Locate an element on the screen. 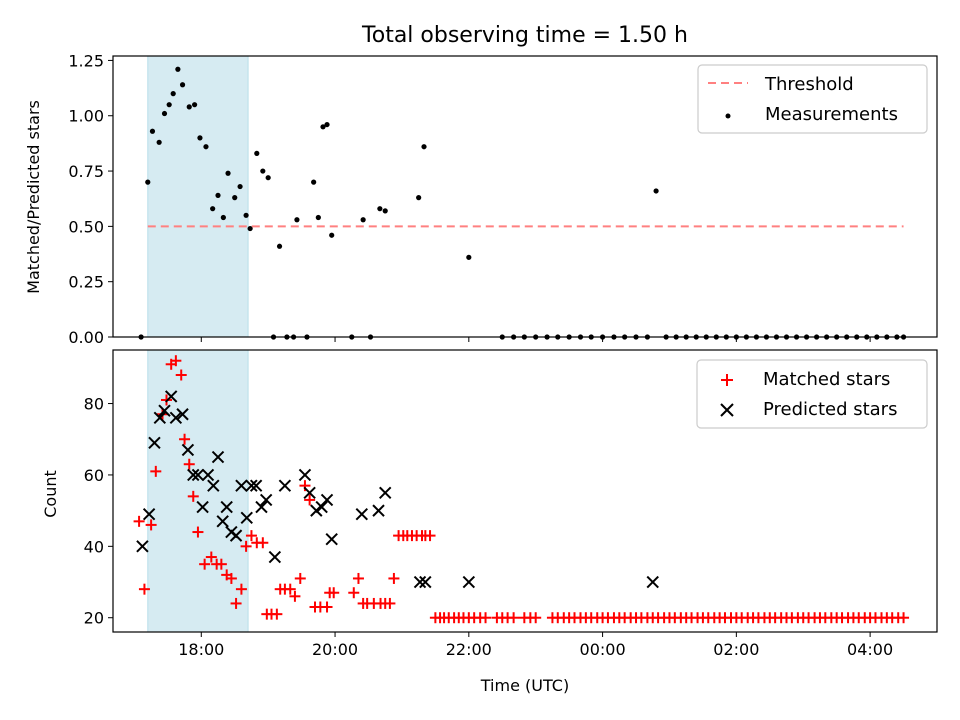 The height and width of the screenshot is (720, 960). predicted-stars-legend-swatch is located at coordinates (727, 410).